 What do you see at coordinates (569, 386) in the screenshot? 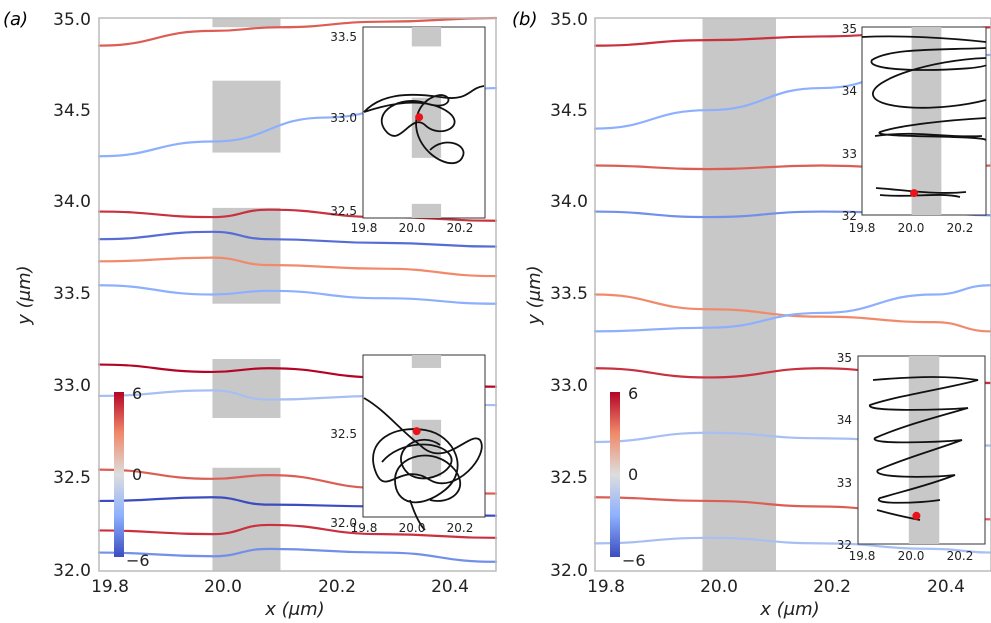
I see `panel-b-ytick: 33.0` at bounding box center [569, 386].